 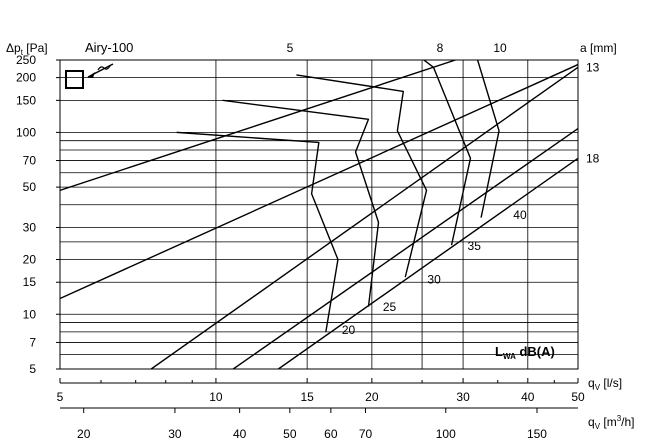 What do you see at coordinates (593, 67) in the screenshot?
I see `damper-line-label: 13` at bounding box center [593, 67].